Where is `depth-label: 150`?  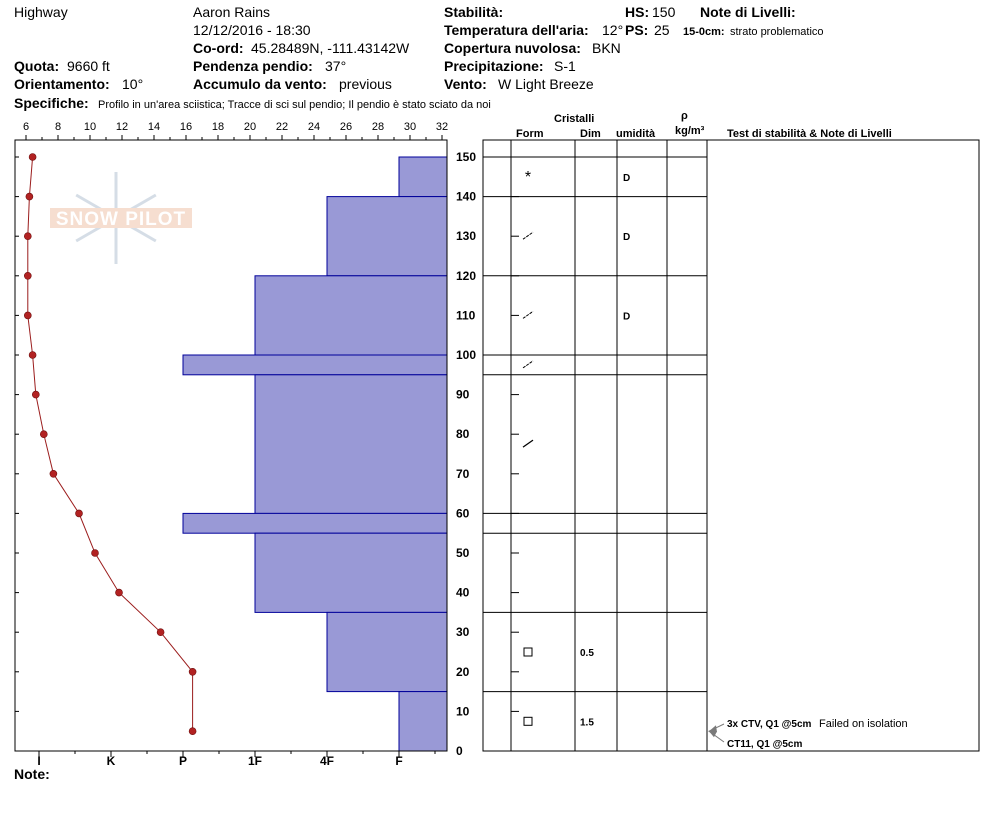 depth-label: 150 is located at coordinates (466, 157).